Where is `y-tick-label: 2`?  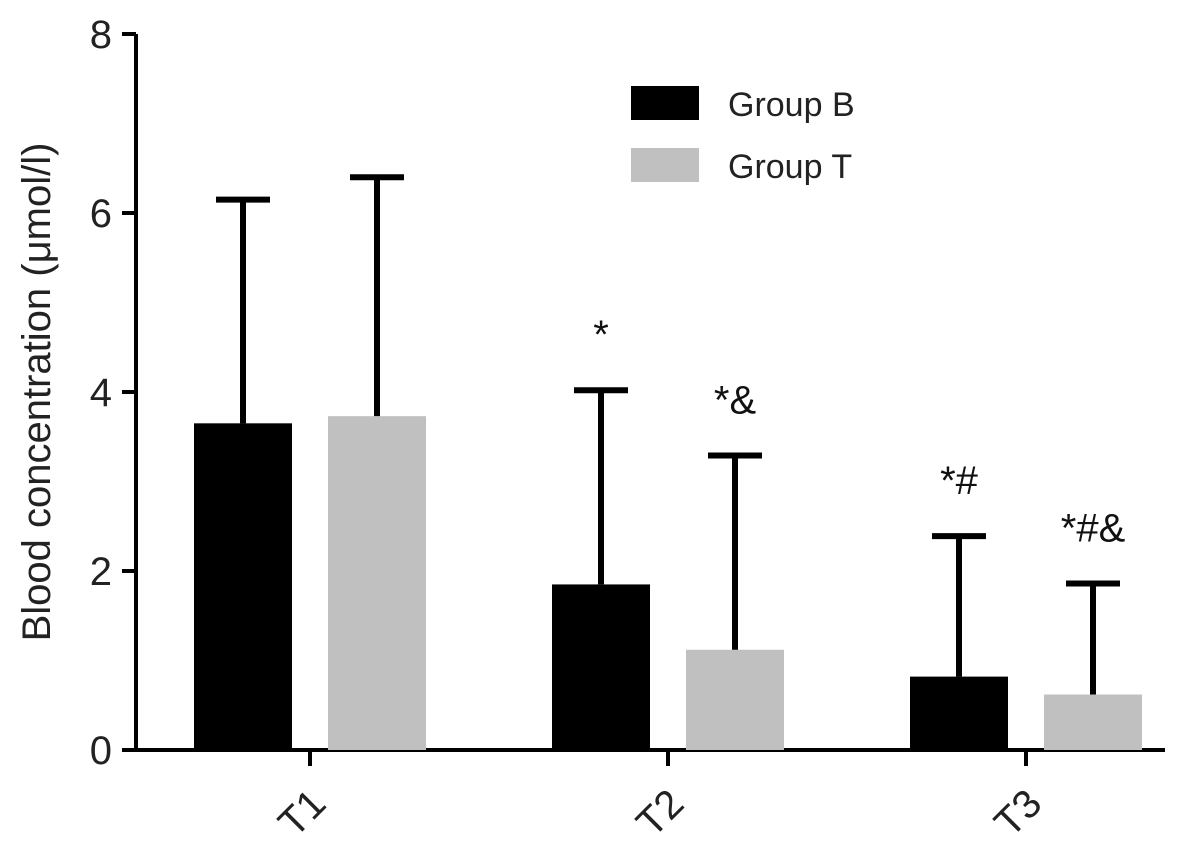
y-tick-label: 2 is located at coordinates (101, 572).